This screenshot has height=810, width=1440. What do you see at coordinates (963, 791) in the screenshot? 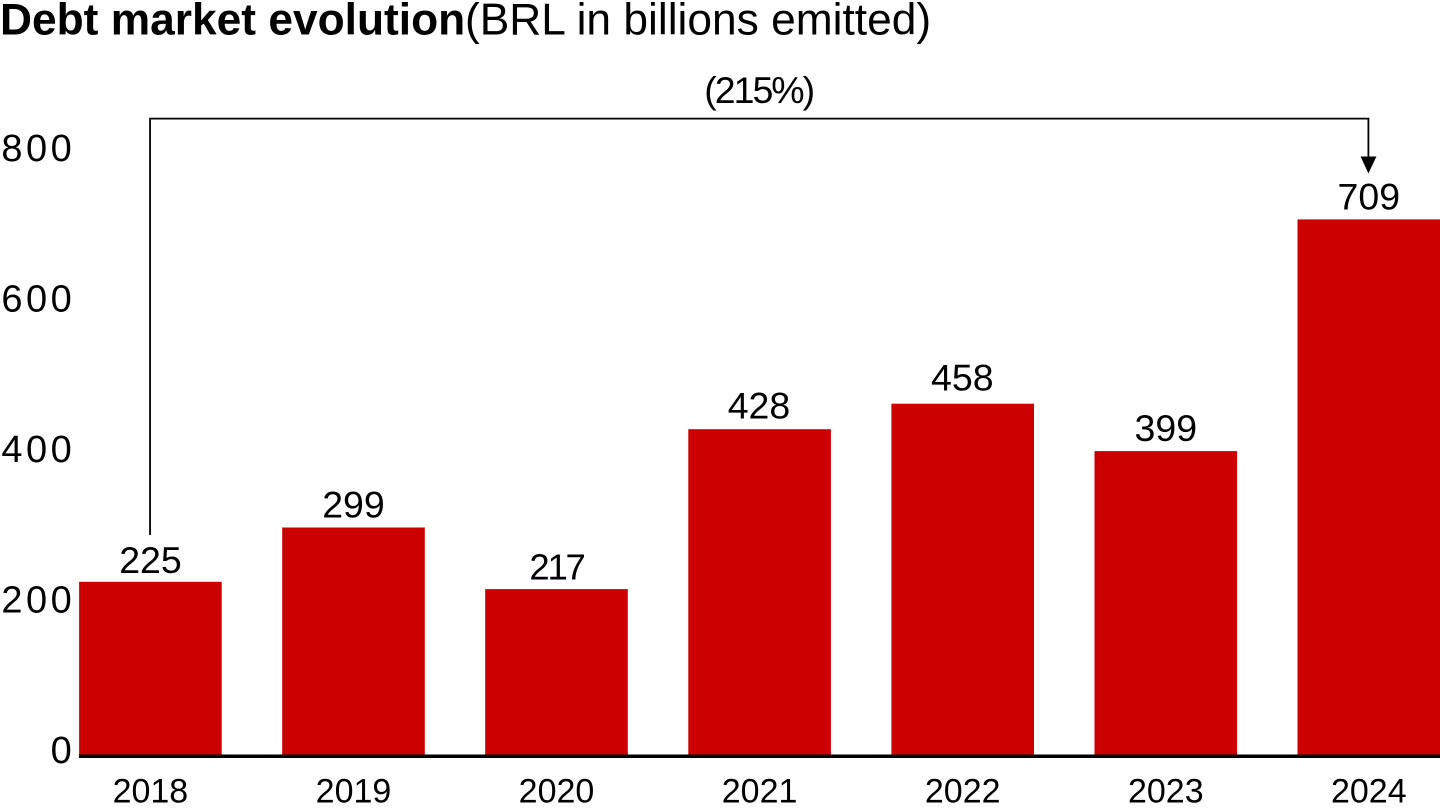
I see `svg-text: 2022` at bounding box center [963, 791].